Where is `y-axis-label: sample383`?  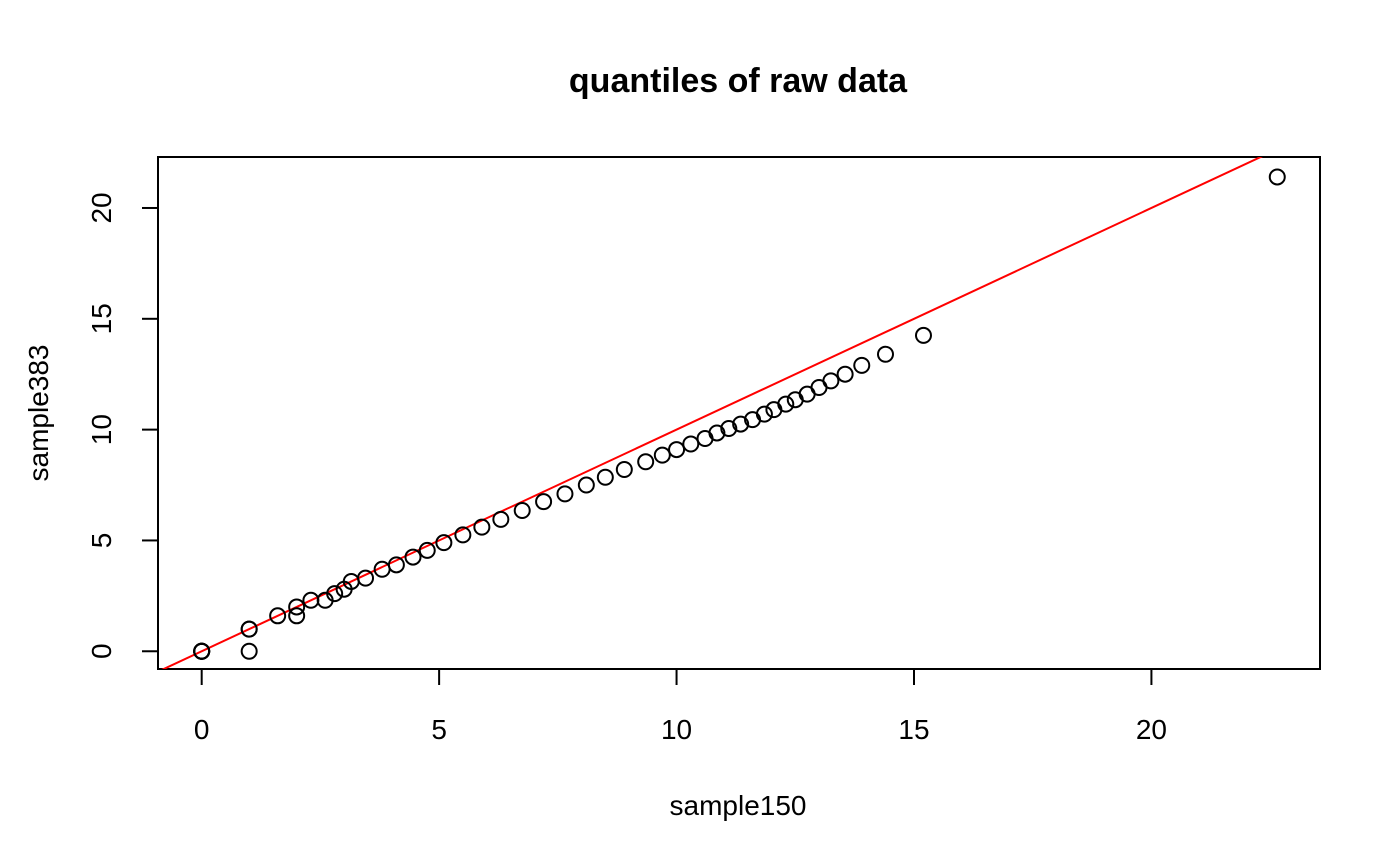
y-axis-label: sample383 is located at coordinates (38, 413).